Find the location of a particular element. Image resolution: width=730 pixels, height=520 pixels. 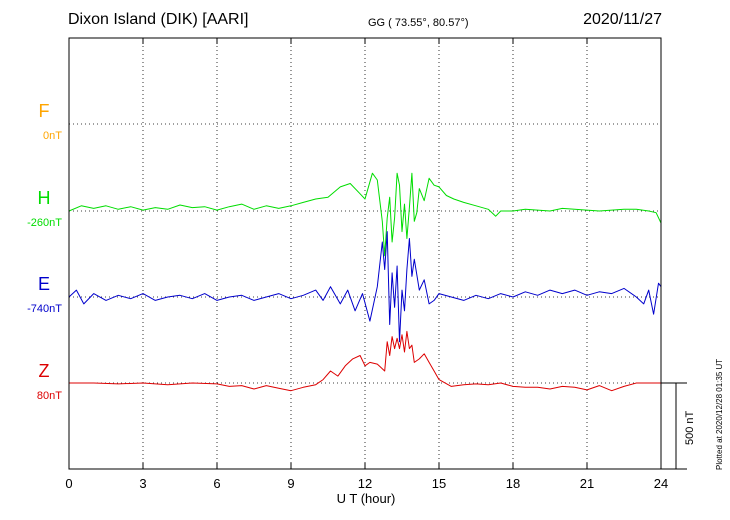

x-tick-label: 15 is located at coordinates (439, 483).